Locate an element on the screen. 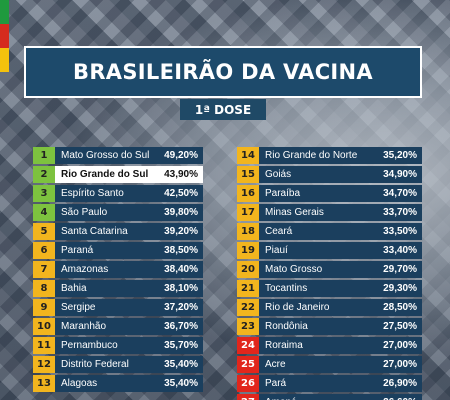 Image resolution: width=450 pixels, height=400 pixels. ranking-cell: Rio Grande do Sul 43,90% is located at coordinates (129, 174).